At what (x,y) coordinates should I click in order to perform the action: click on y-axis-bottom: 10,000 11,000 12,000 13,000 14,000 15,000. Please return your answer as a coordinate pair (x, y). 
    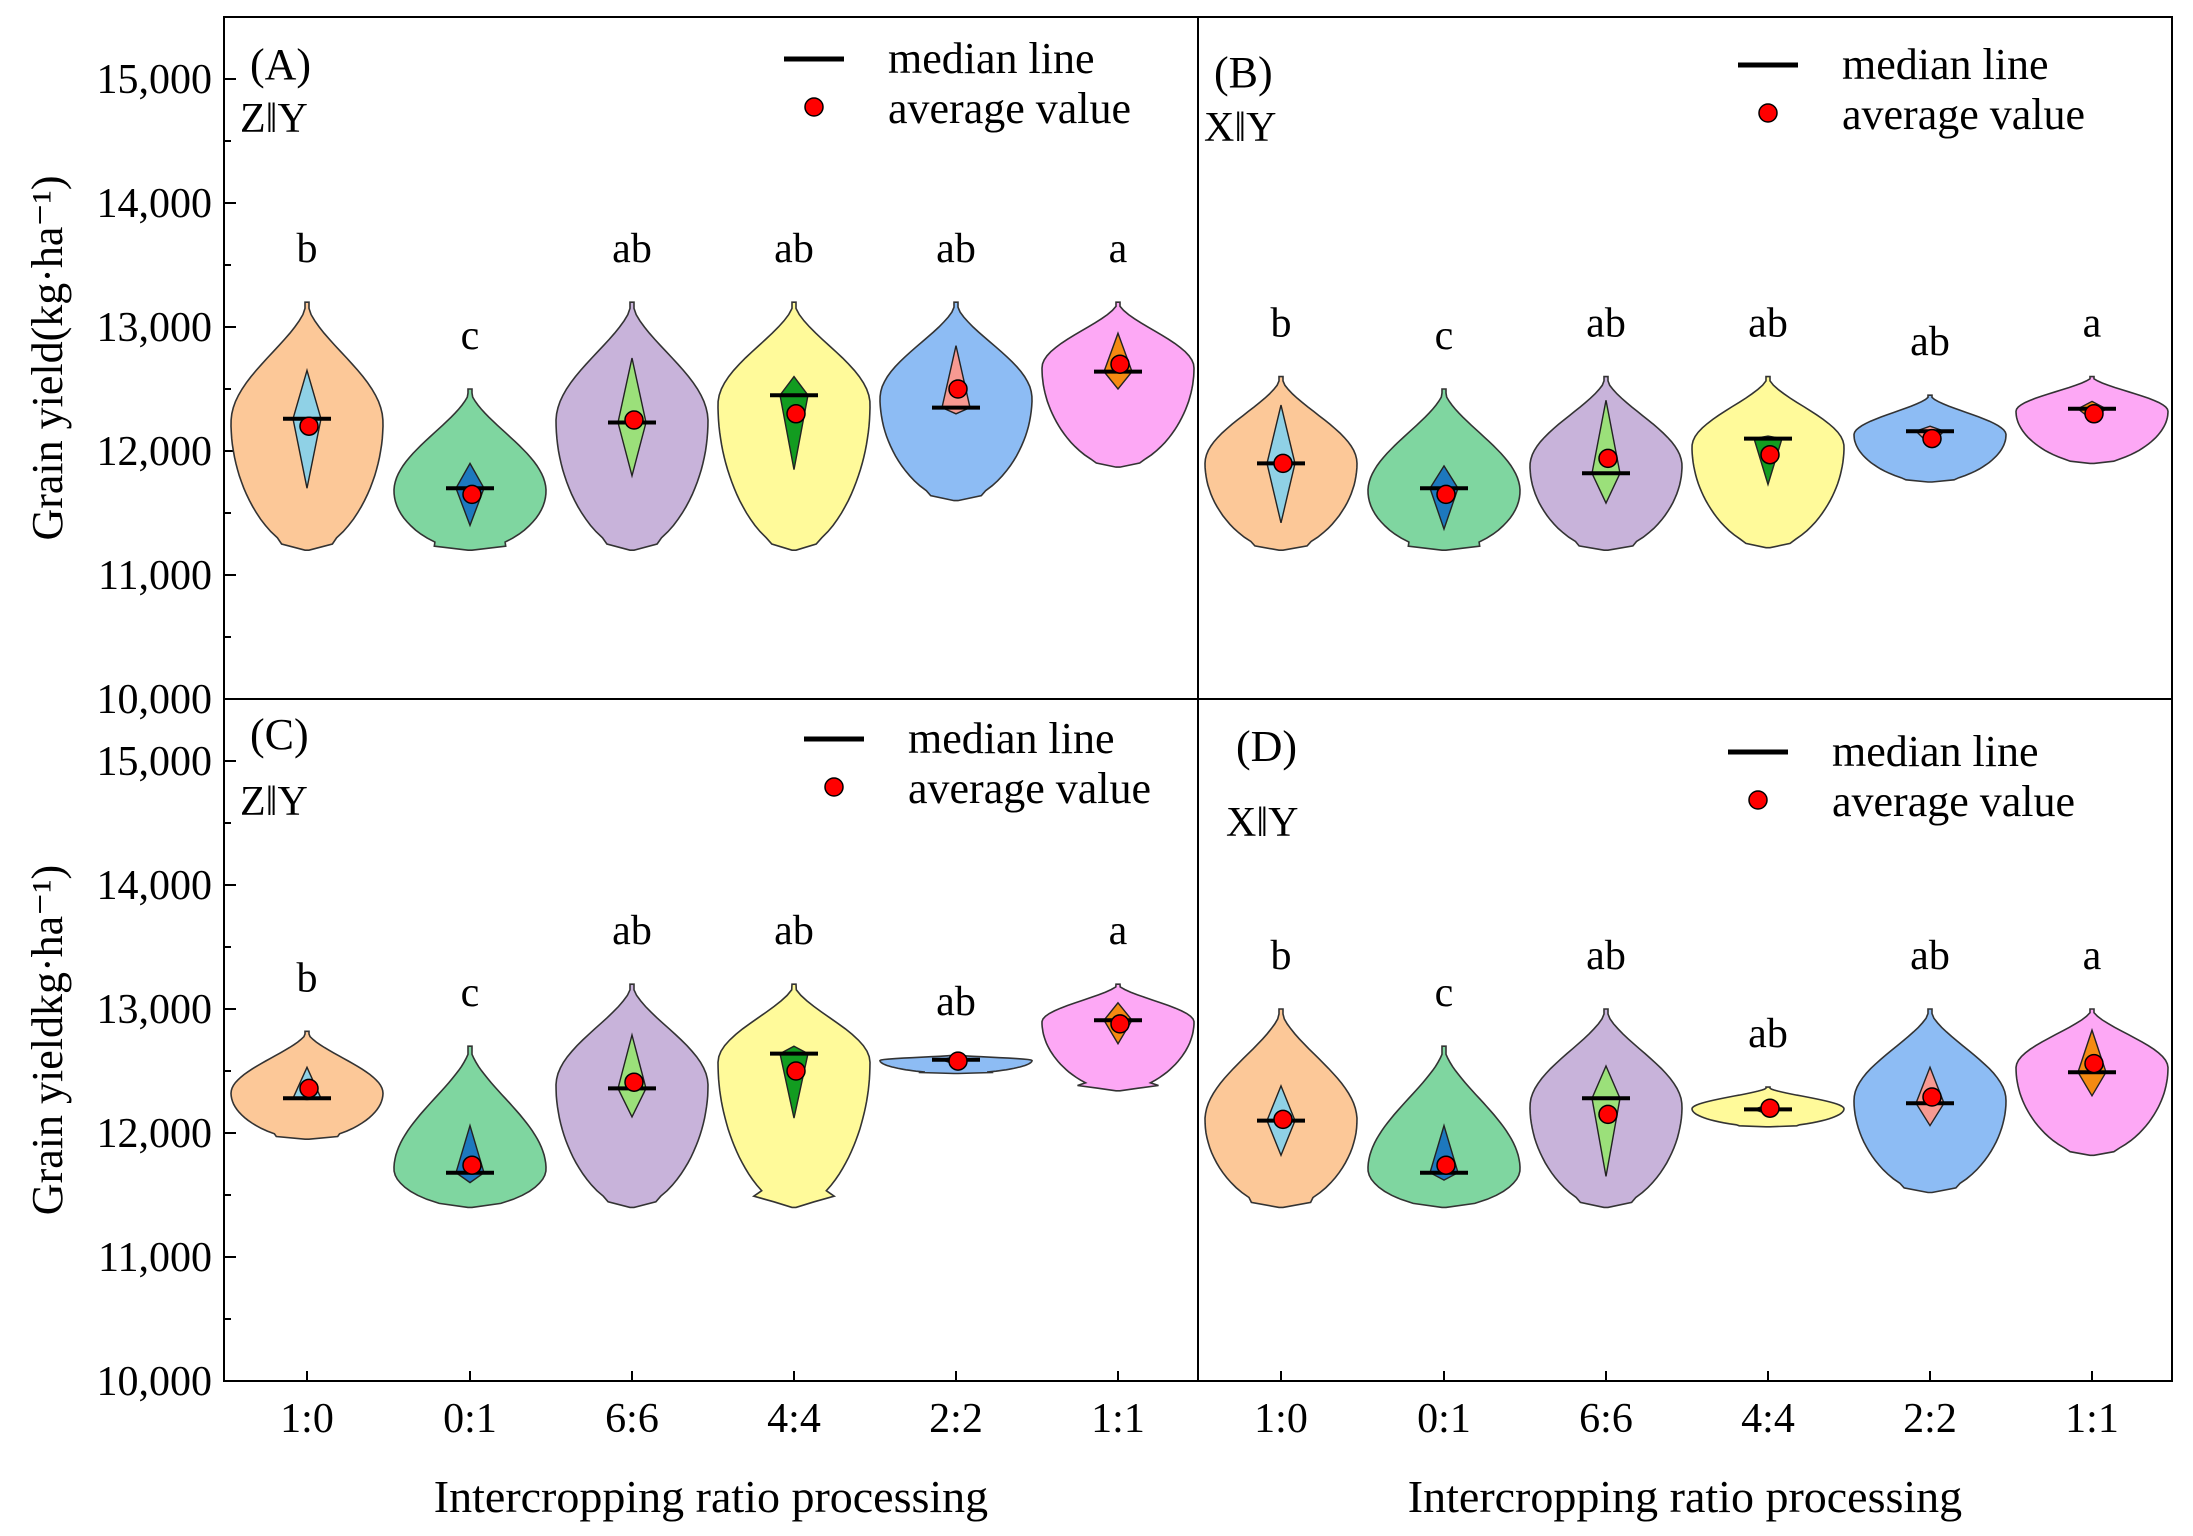
    Looking at the image, I should click on (166, 1051).